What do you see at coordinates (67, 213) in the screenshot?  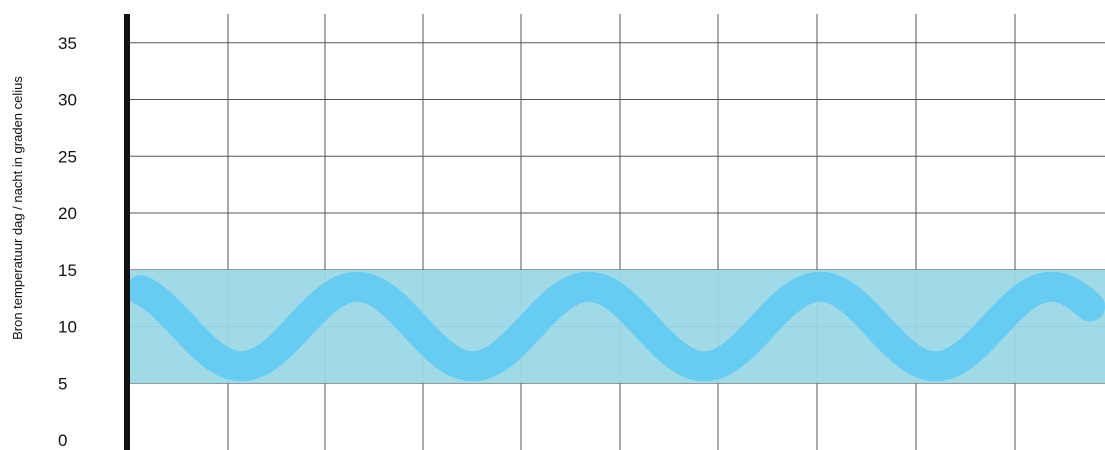 I see `y-tick-label: 20` at bounding box center [67, 213].